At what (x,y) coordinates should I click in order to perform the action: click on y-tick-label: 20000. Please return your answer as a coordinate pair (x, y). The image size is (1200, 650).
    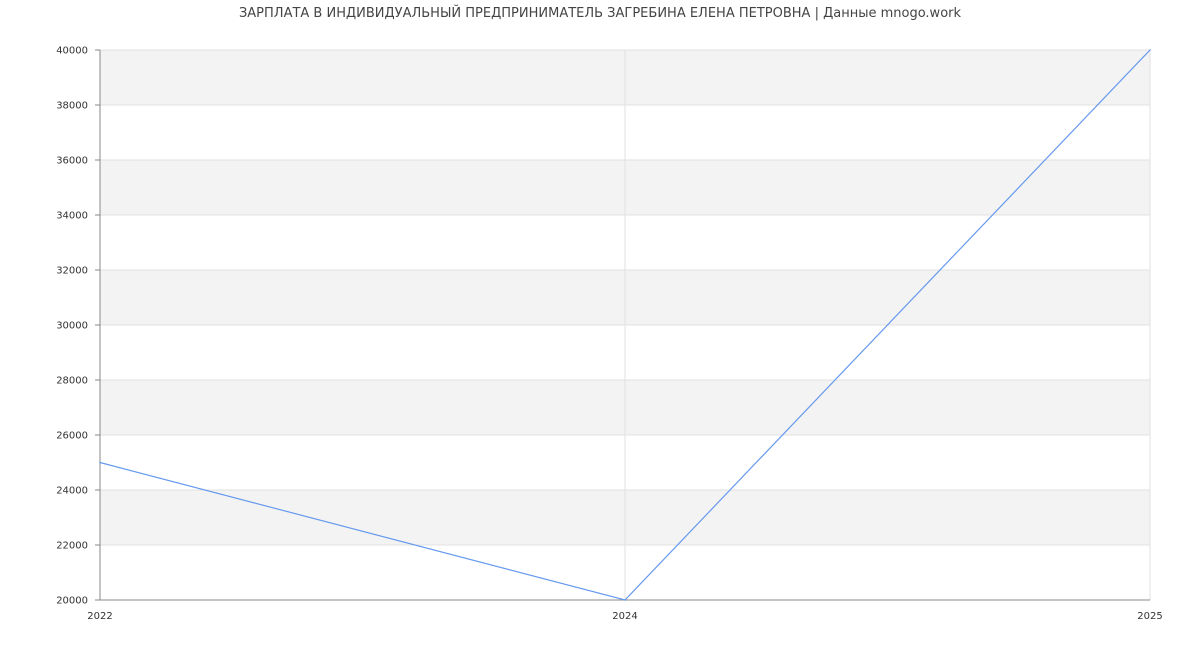
    Looking at the image, I should click on (72, 601).